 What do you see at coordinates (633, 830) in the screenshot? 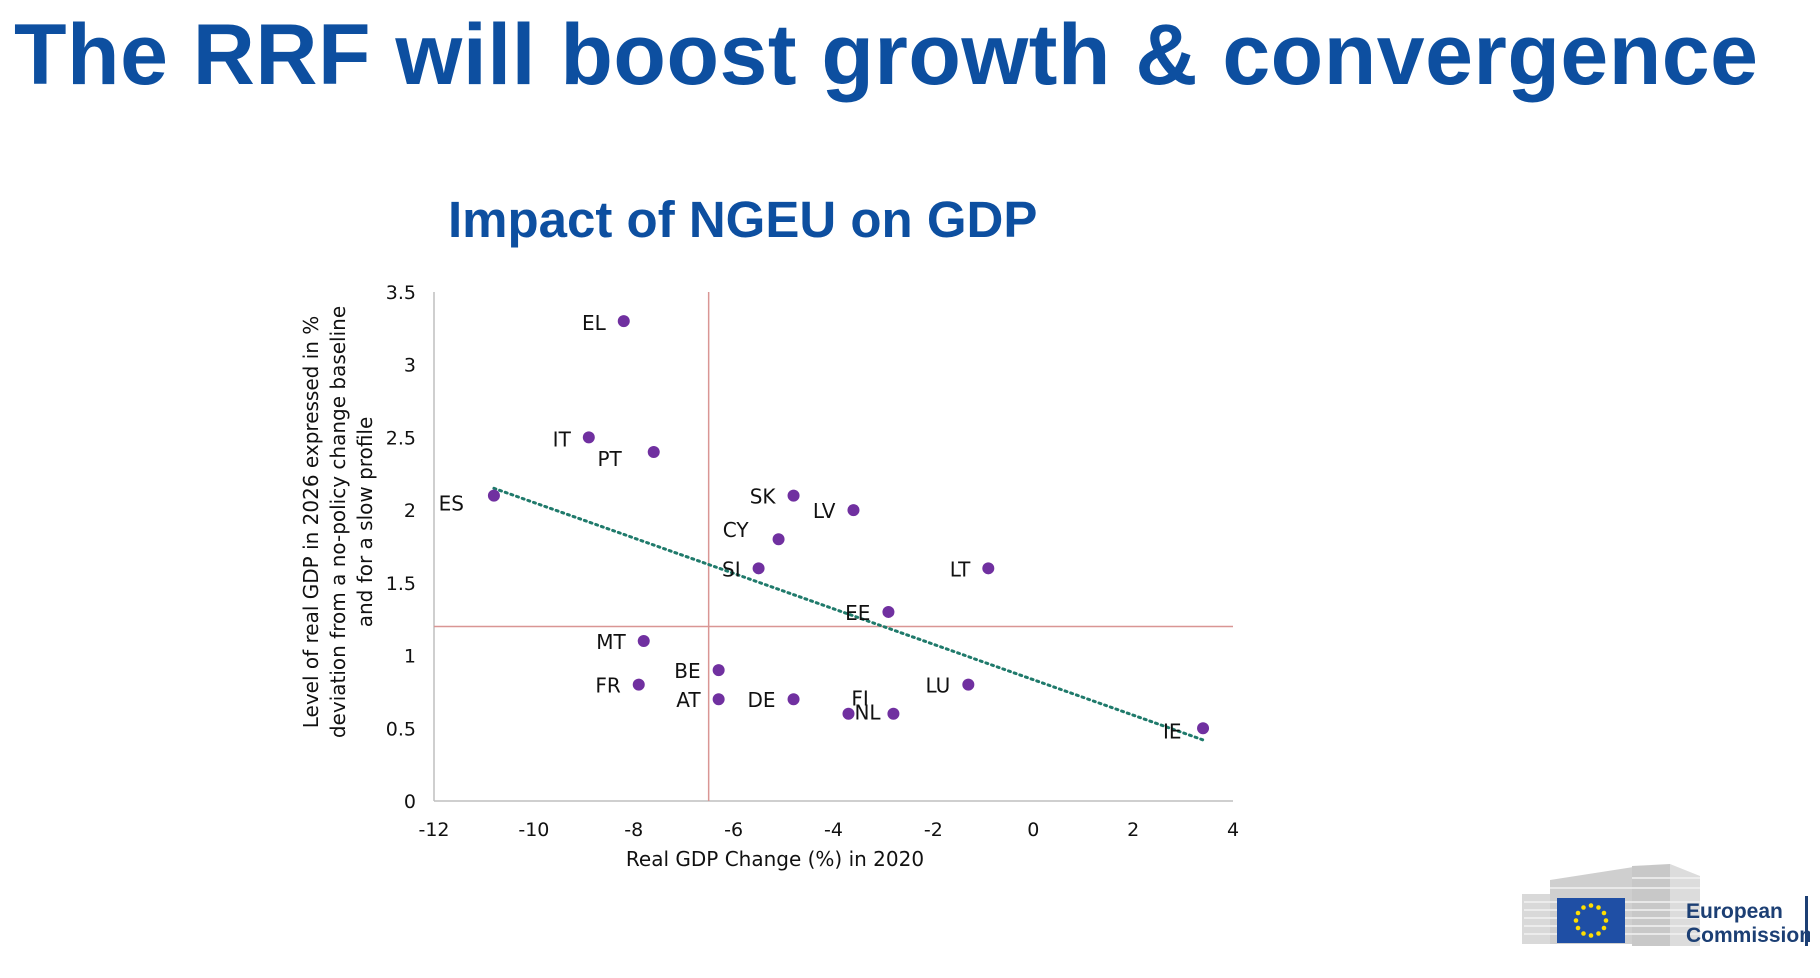
I see `x-tick-label: -8` at bounding box center [633, 830].